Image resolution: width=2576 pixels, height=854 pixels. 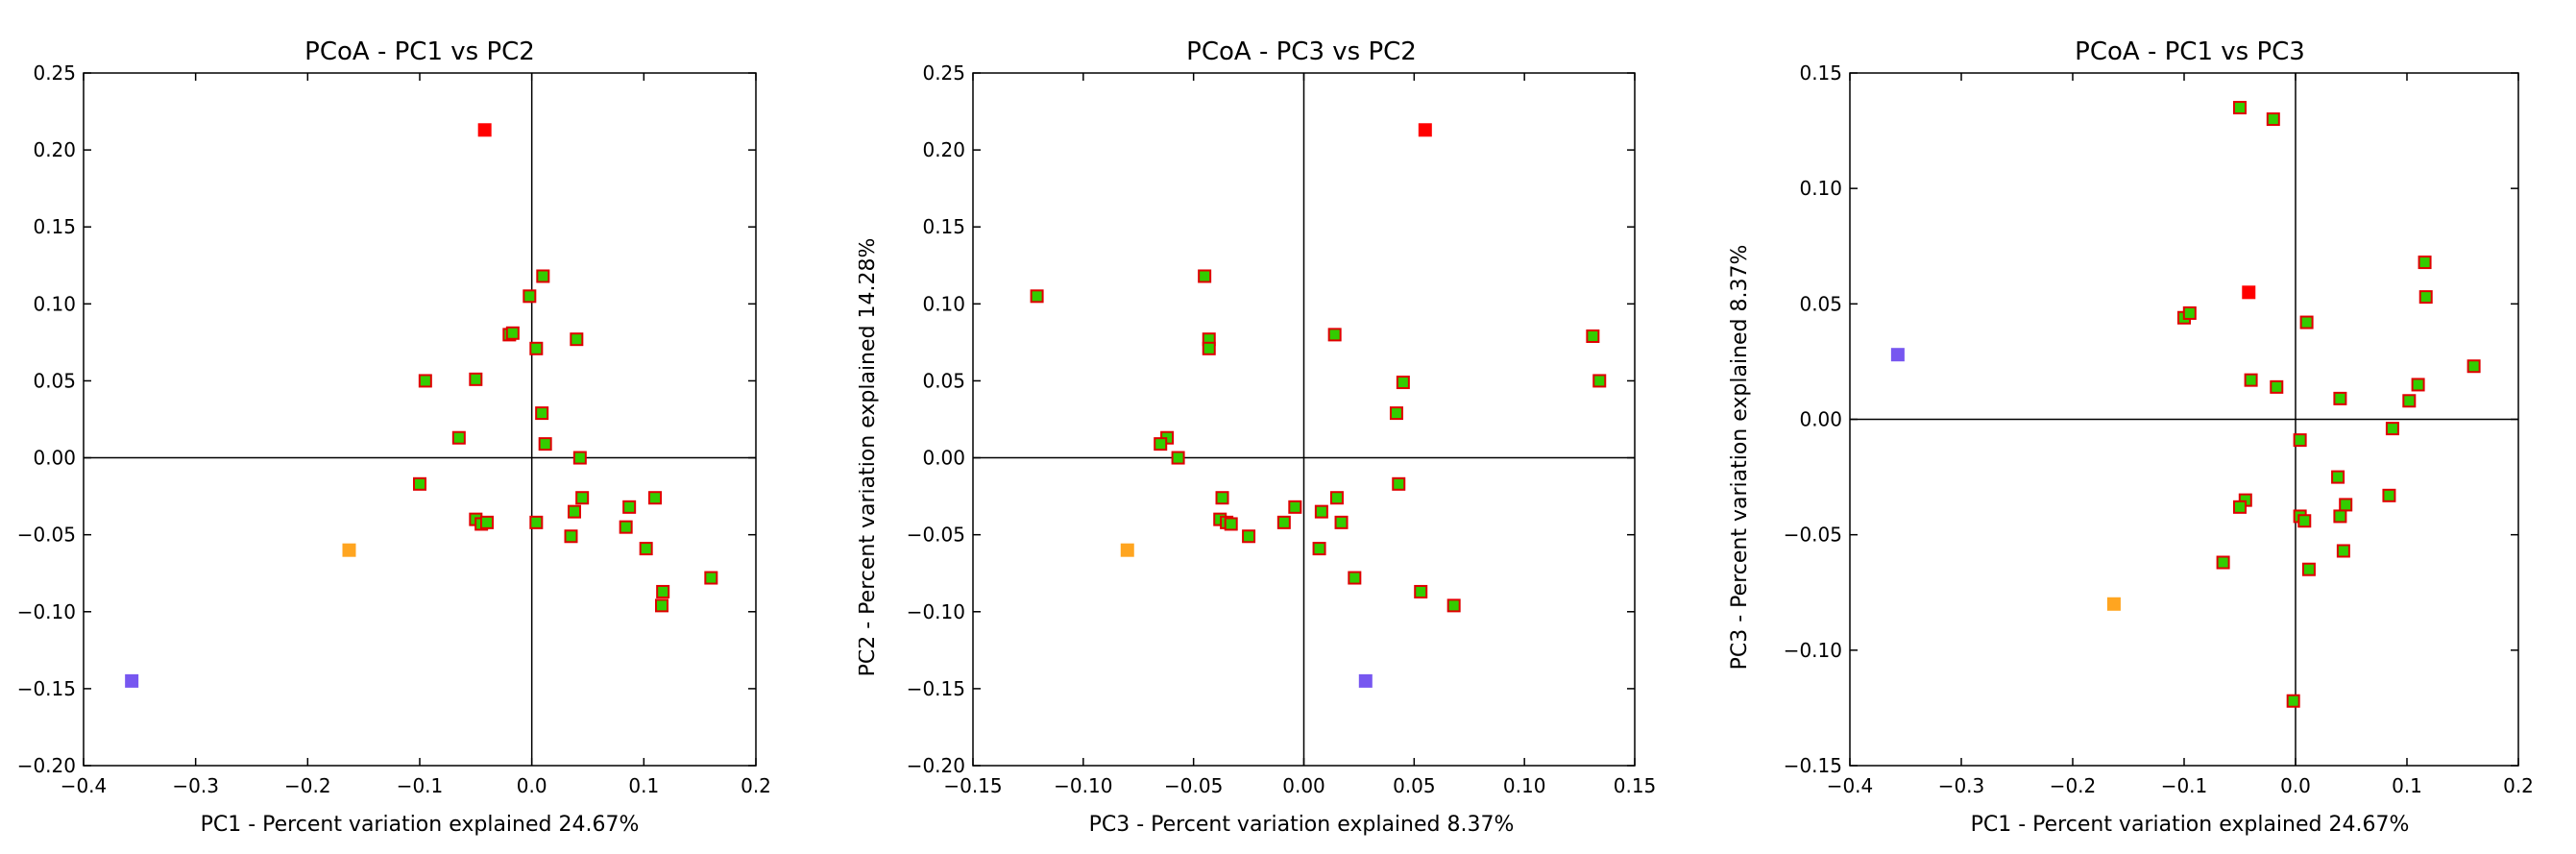 What do you see at coordinates (1301, 51) in the screenshot?
I see `chart-title: PCoA - PC3 vs PC2` at bounding box center [1301, 51].